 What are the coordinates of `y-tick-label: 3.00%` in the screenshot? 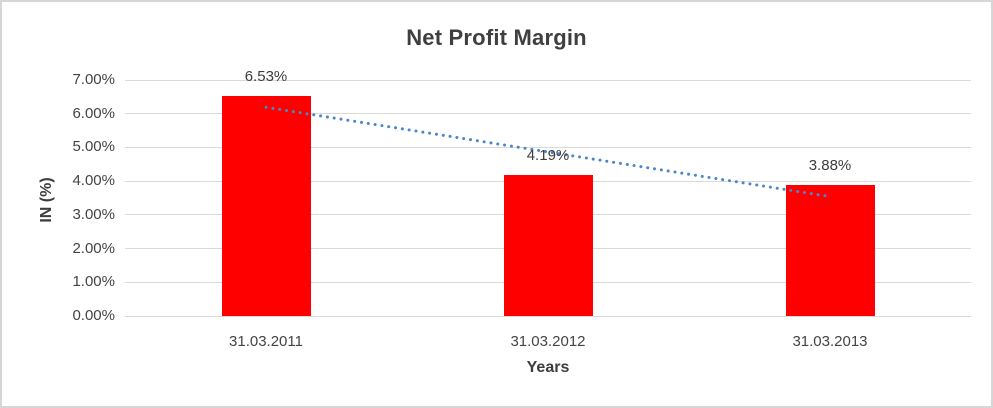 It's located at (93, 214).